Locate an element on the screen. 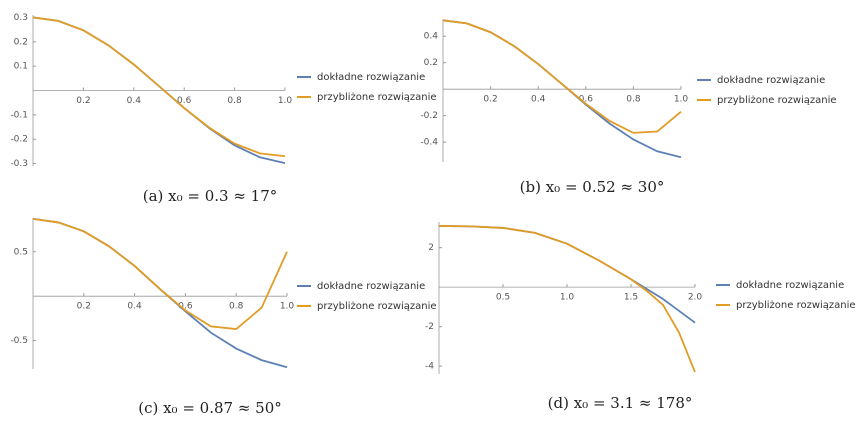  y-tick-label: -0.3 is located at coordinates (19, 164).